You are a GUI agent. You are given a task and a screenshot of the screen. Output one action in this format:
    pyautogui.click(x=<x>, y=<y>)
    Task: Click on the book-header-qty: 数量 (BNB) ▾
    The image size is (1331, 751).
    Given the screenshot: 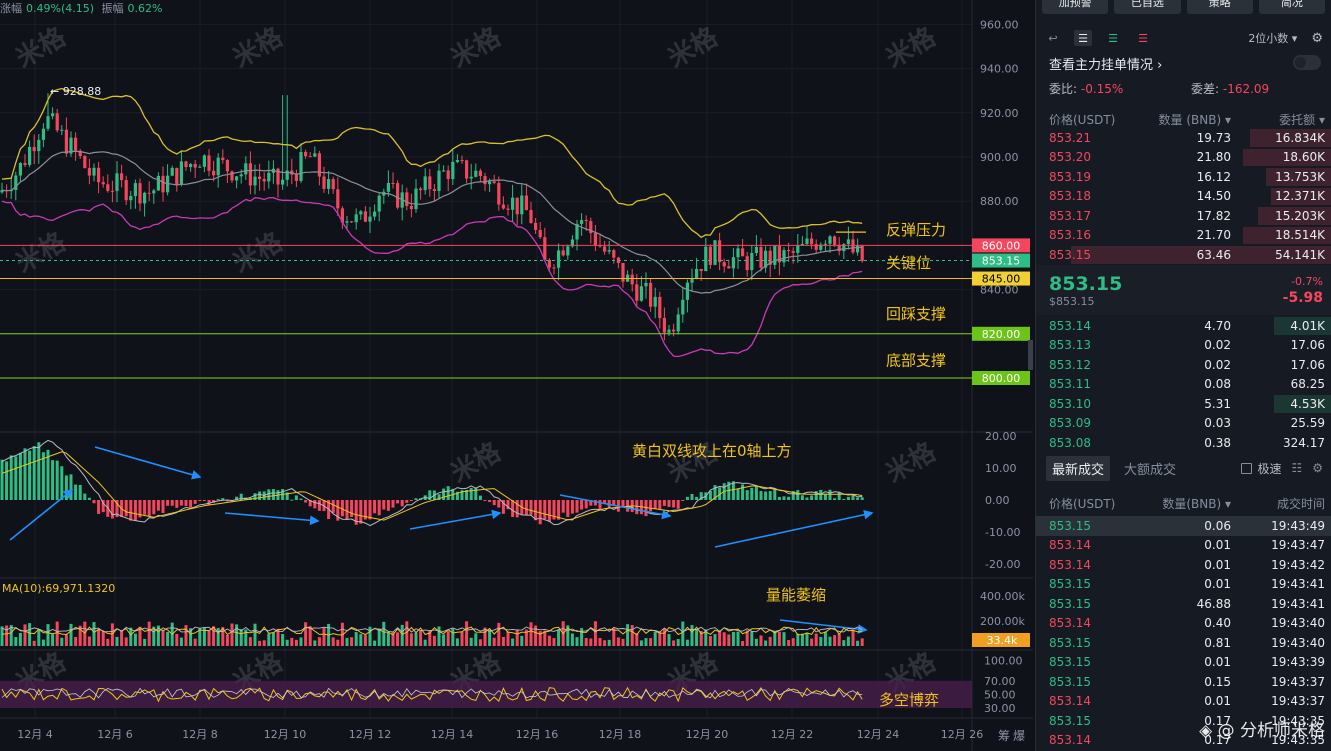 What is the action you would take?
    pyautogui.click(x=1194, y=120)
    